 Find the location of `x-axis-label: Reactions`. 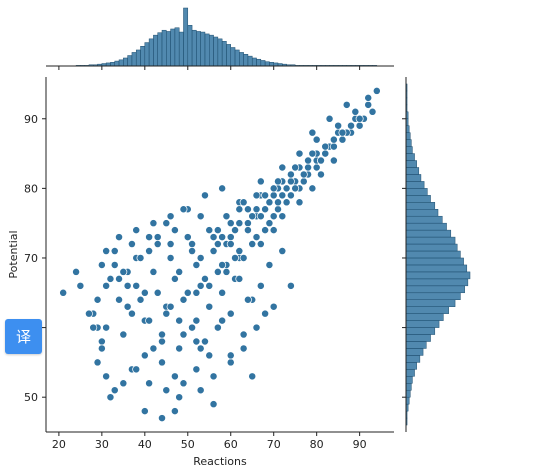

x-axis-label: Reactions is located at coordinates (220, 461).